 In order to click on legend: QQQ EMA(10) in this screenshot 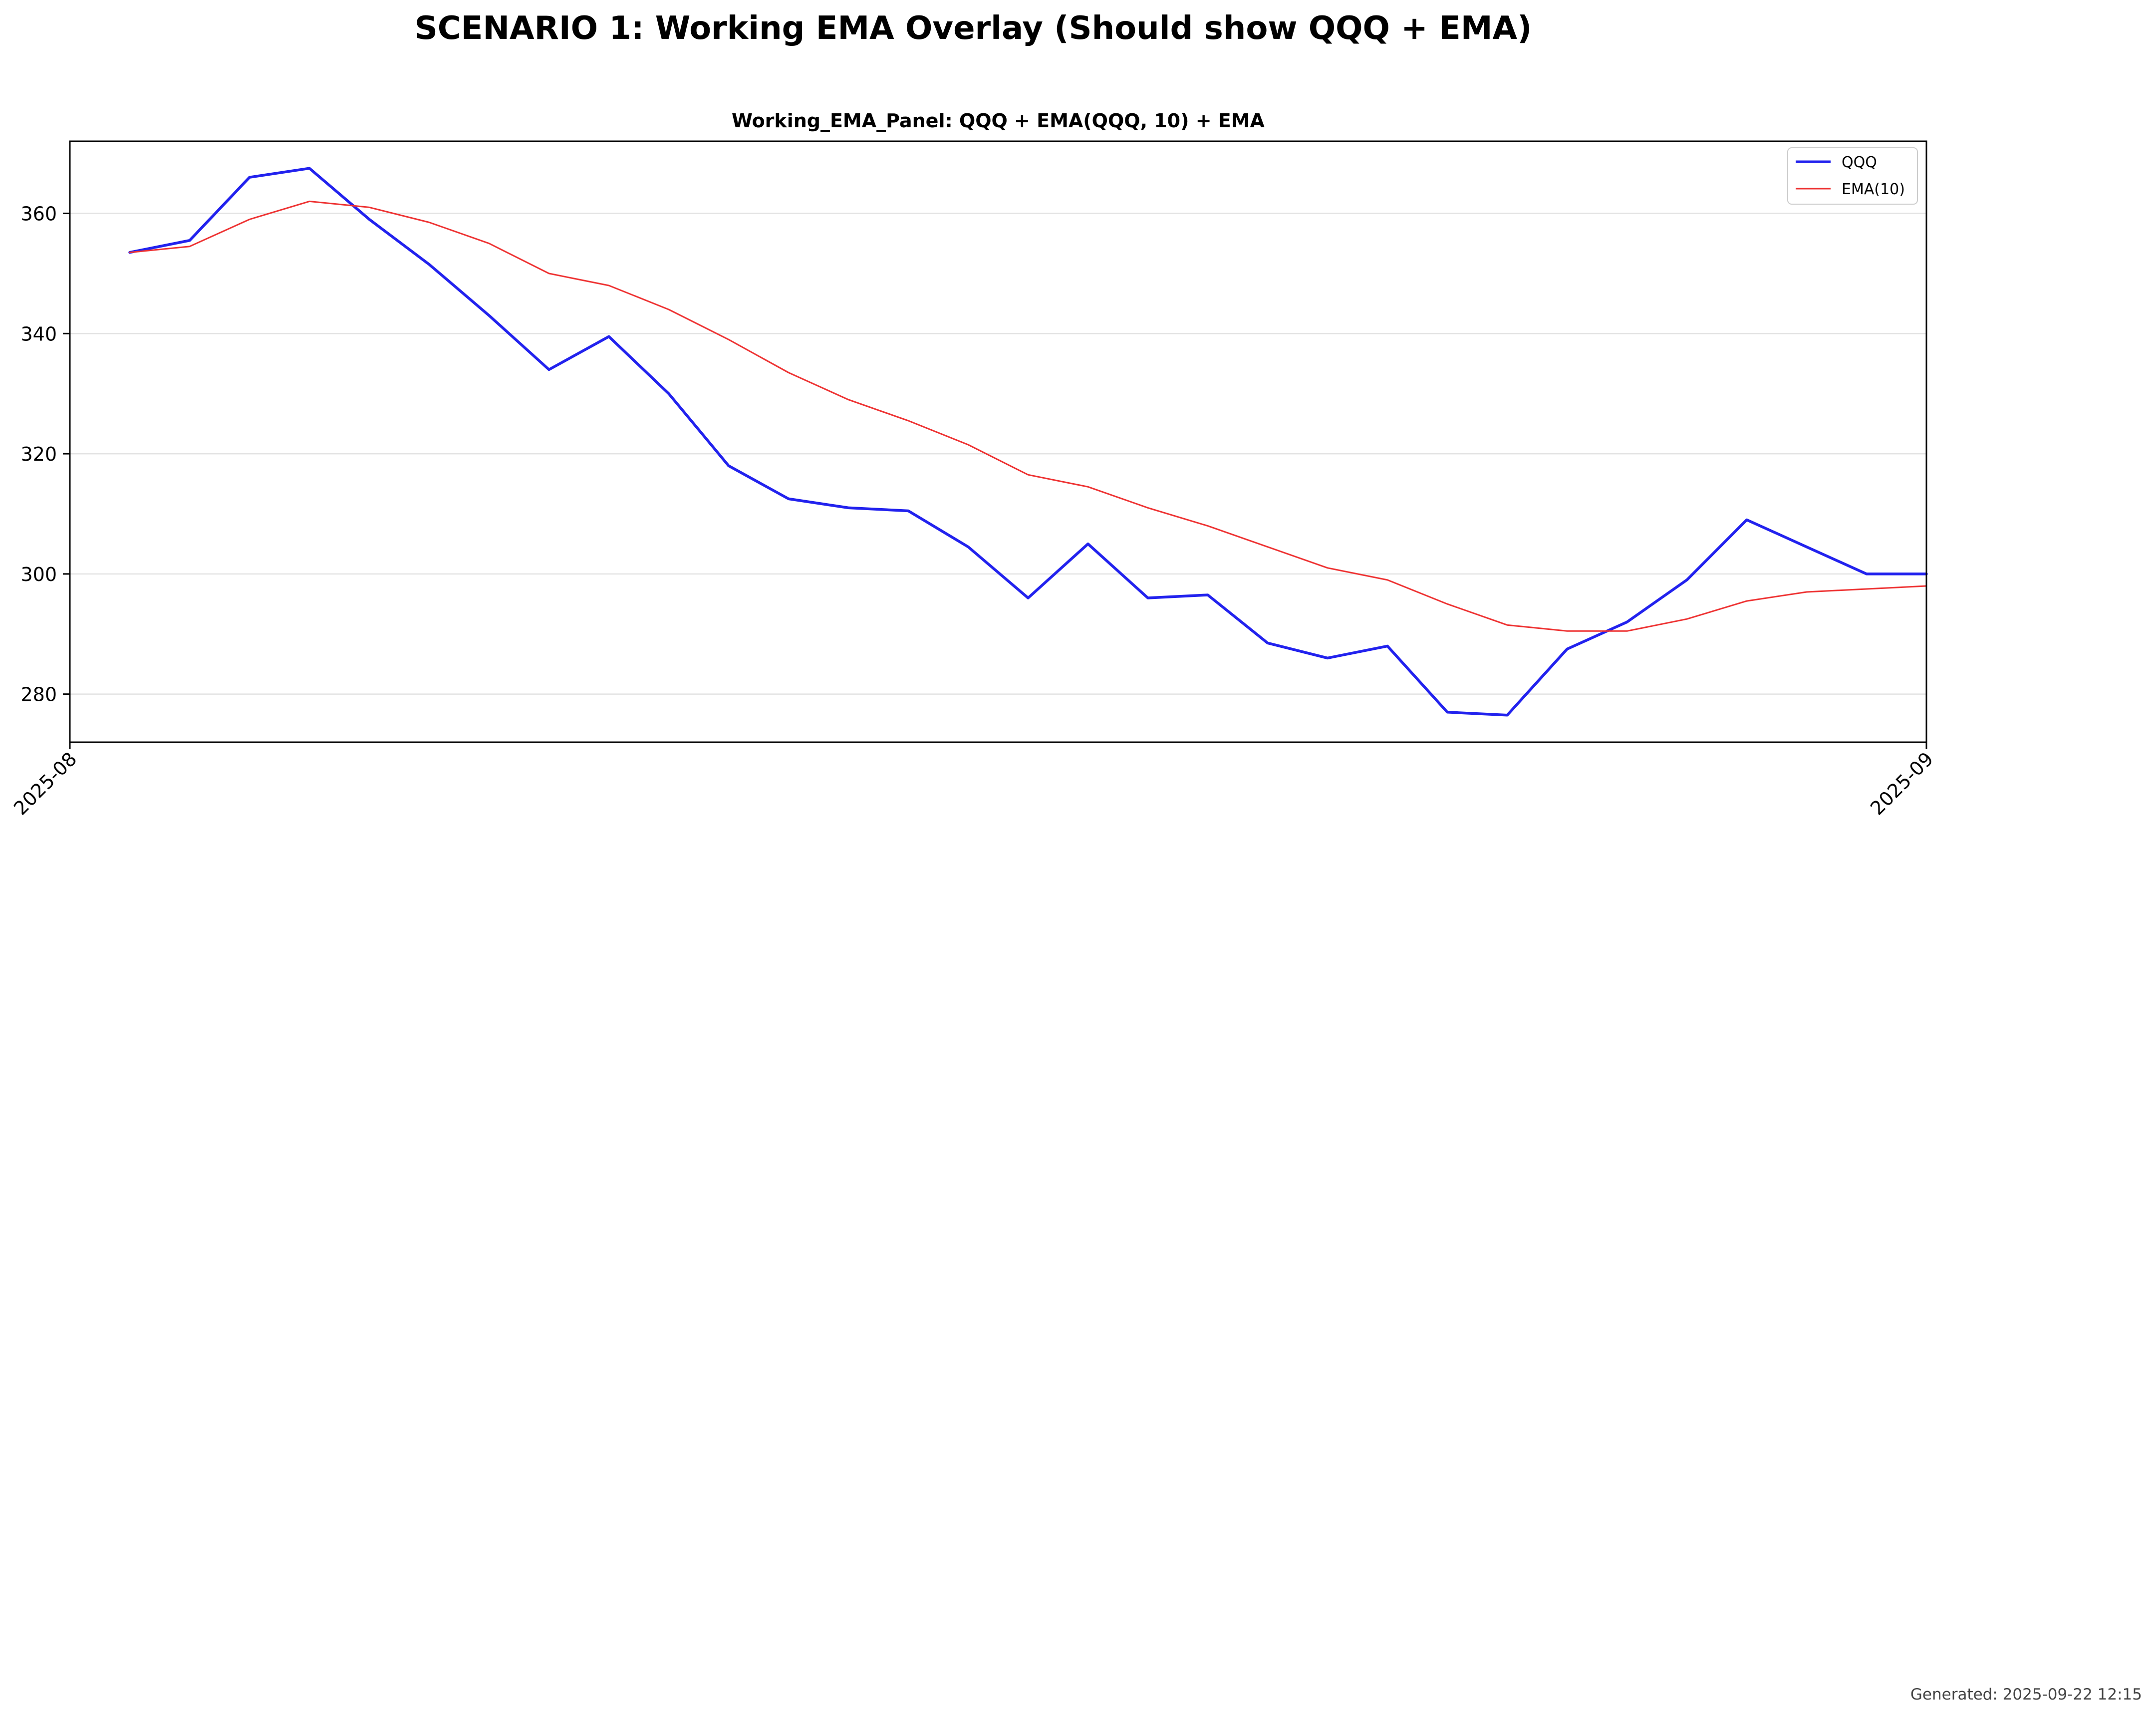, I will do `click(1852, 176)`.